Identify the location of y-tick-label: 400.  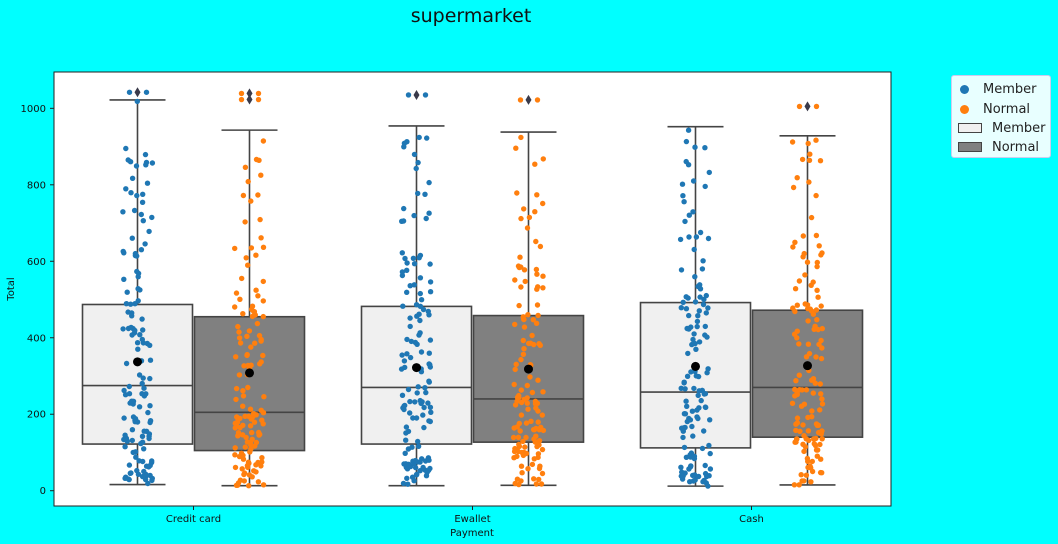
(36, 338).